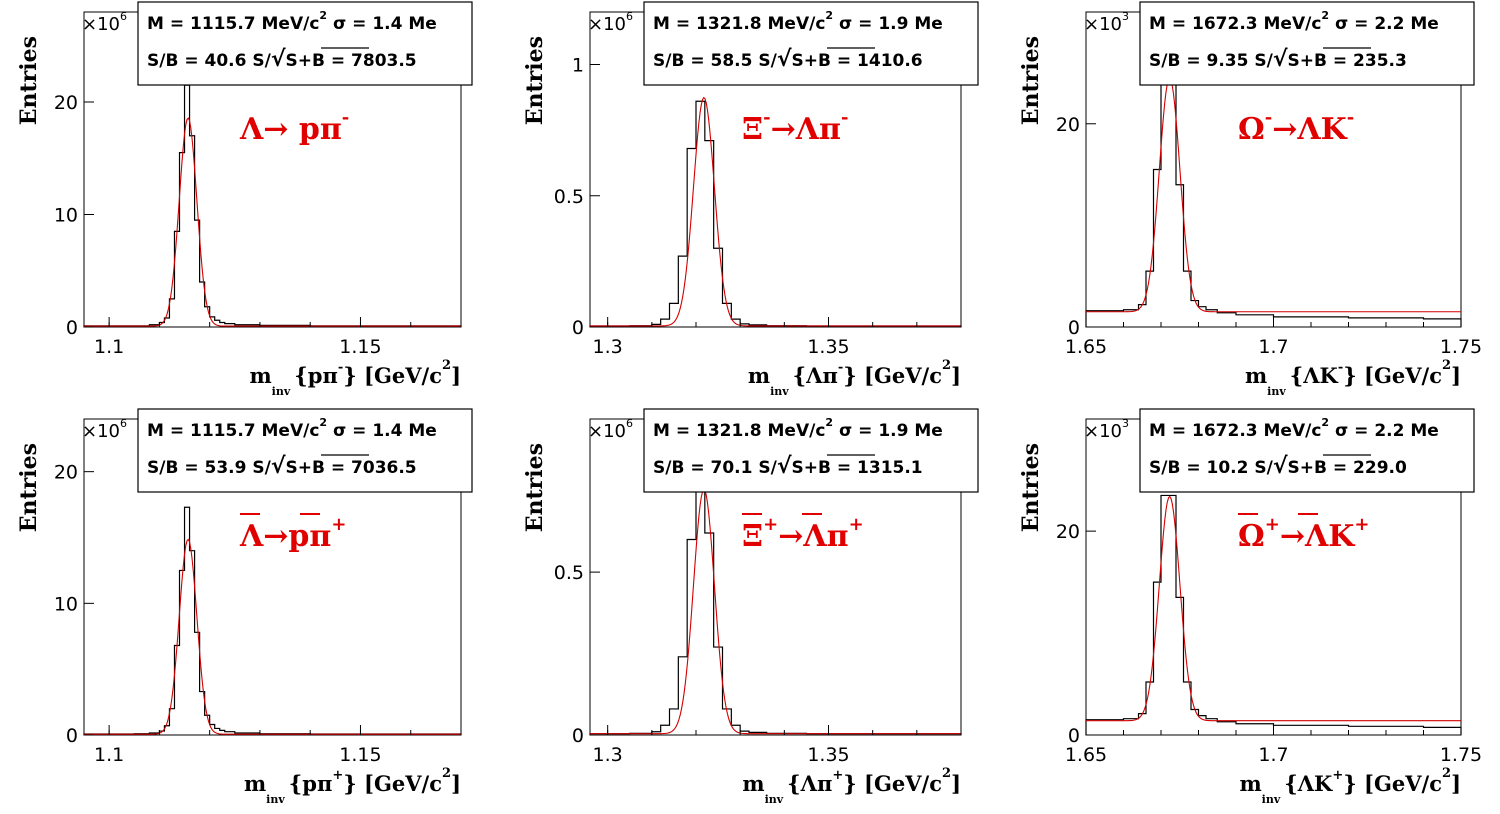 The width and height of the screenshot is (1500, 814). Describe the element at coordinates (803, 534) in the screenshot. I see `decay-channel-label: Ξ+→Λπ+` at that location.